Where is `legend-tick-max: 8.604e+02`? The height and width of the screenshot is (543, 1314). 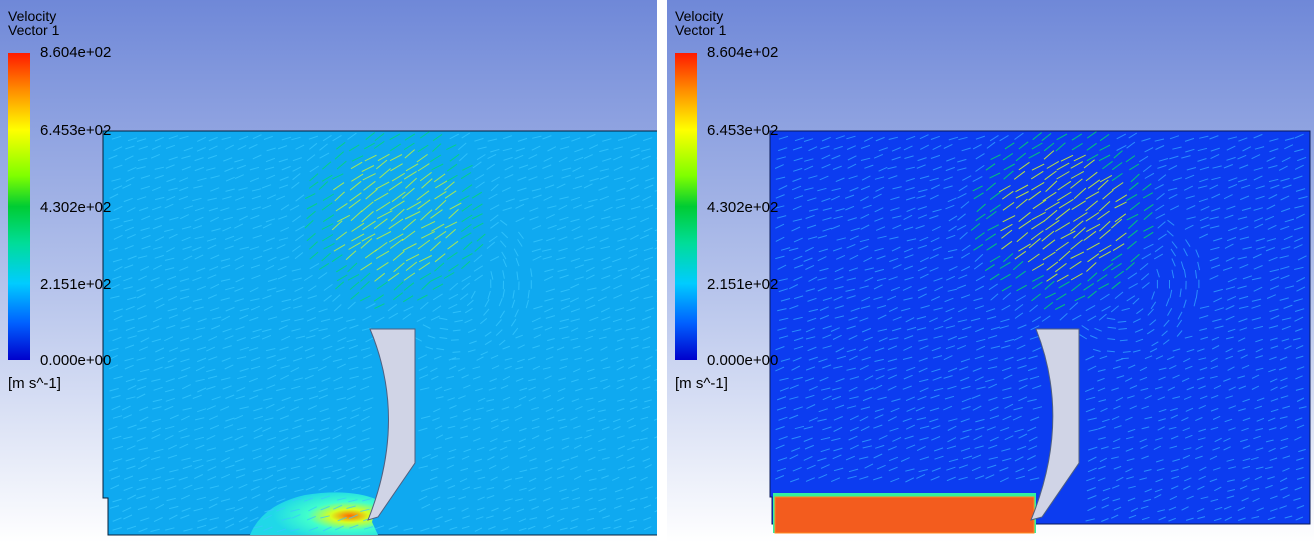 legend-tick-max: 8.604e+02 is located at coordinates (743, 52).